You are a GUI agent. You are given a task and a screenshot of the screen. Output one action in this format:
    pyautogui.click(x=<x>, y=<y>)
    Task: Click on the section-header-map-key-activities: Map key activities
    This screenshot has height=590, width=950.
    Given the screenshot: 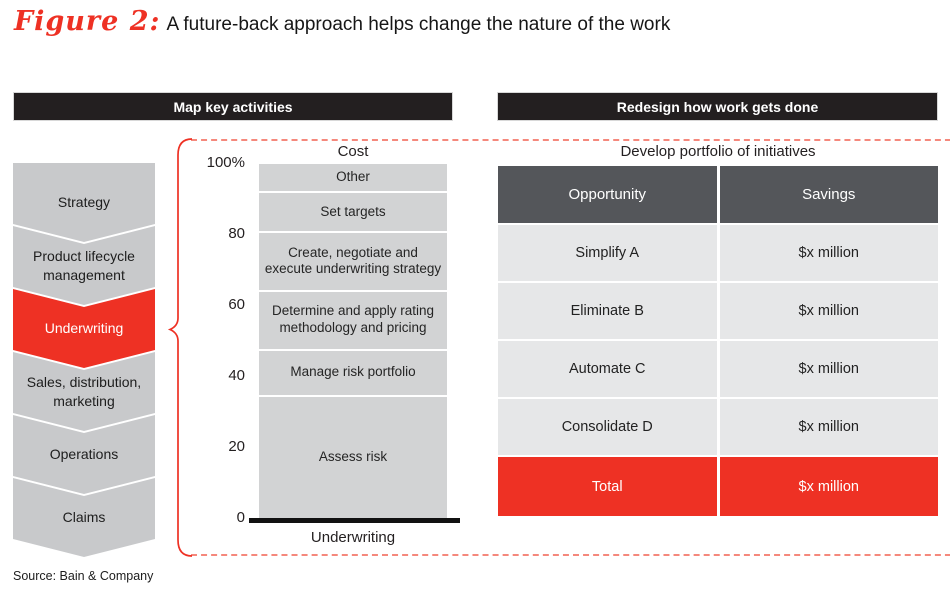 What is the action you would take?
    pyautogui.click(x=233, y=106)
    